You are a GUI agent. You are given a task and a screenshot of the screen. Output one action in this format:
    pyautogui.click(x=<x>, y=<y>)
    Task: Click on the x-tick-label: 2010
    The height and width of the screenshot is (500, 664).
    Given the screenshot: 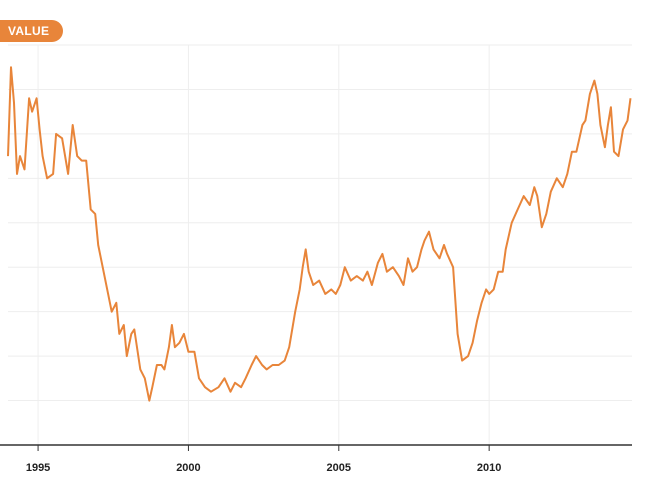 What is the action you would take?
    pyautogui.click(x=489, y=468)
    